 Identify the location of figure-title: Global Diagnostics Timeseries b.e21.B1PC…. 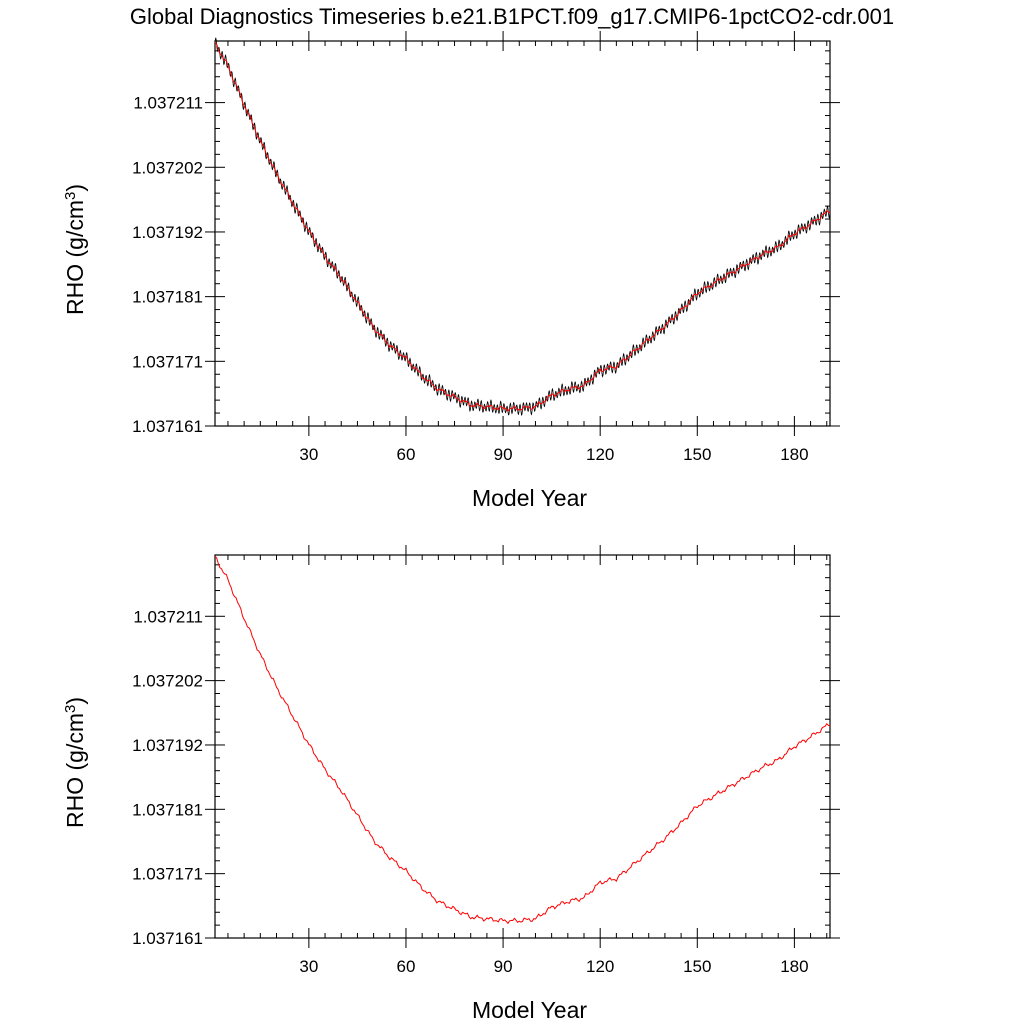
(512, 16).